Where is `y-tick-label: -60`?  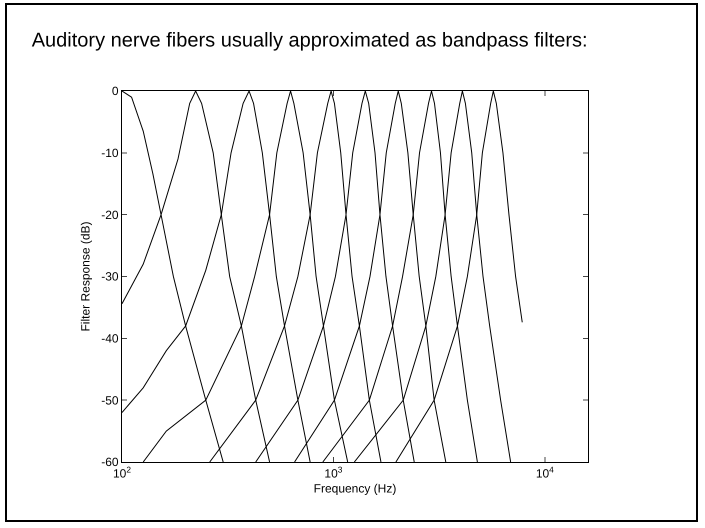
y-tick-label: -60 is located at coordinates (110, 462).